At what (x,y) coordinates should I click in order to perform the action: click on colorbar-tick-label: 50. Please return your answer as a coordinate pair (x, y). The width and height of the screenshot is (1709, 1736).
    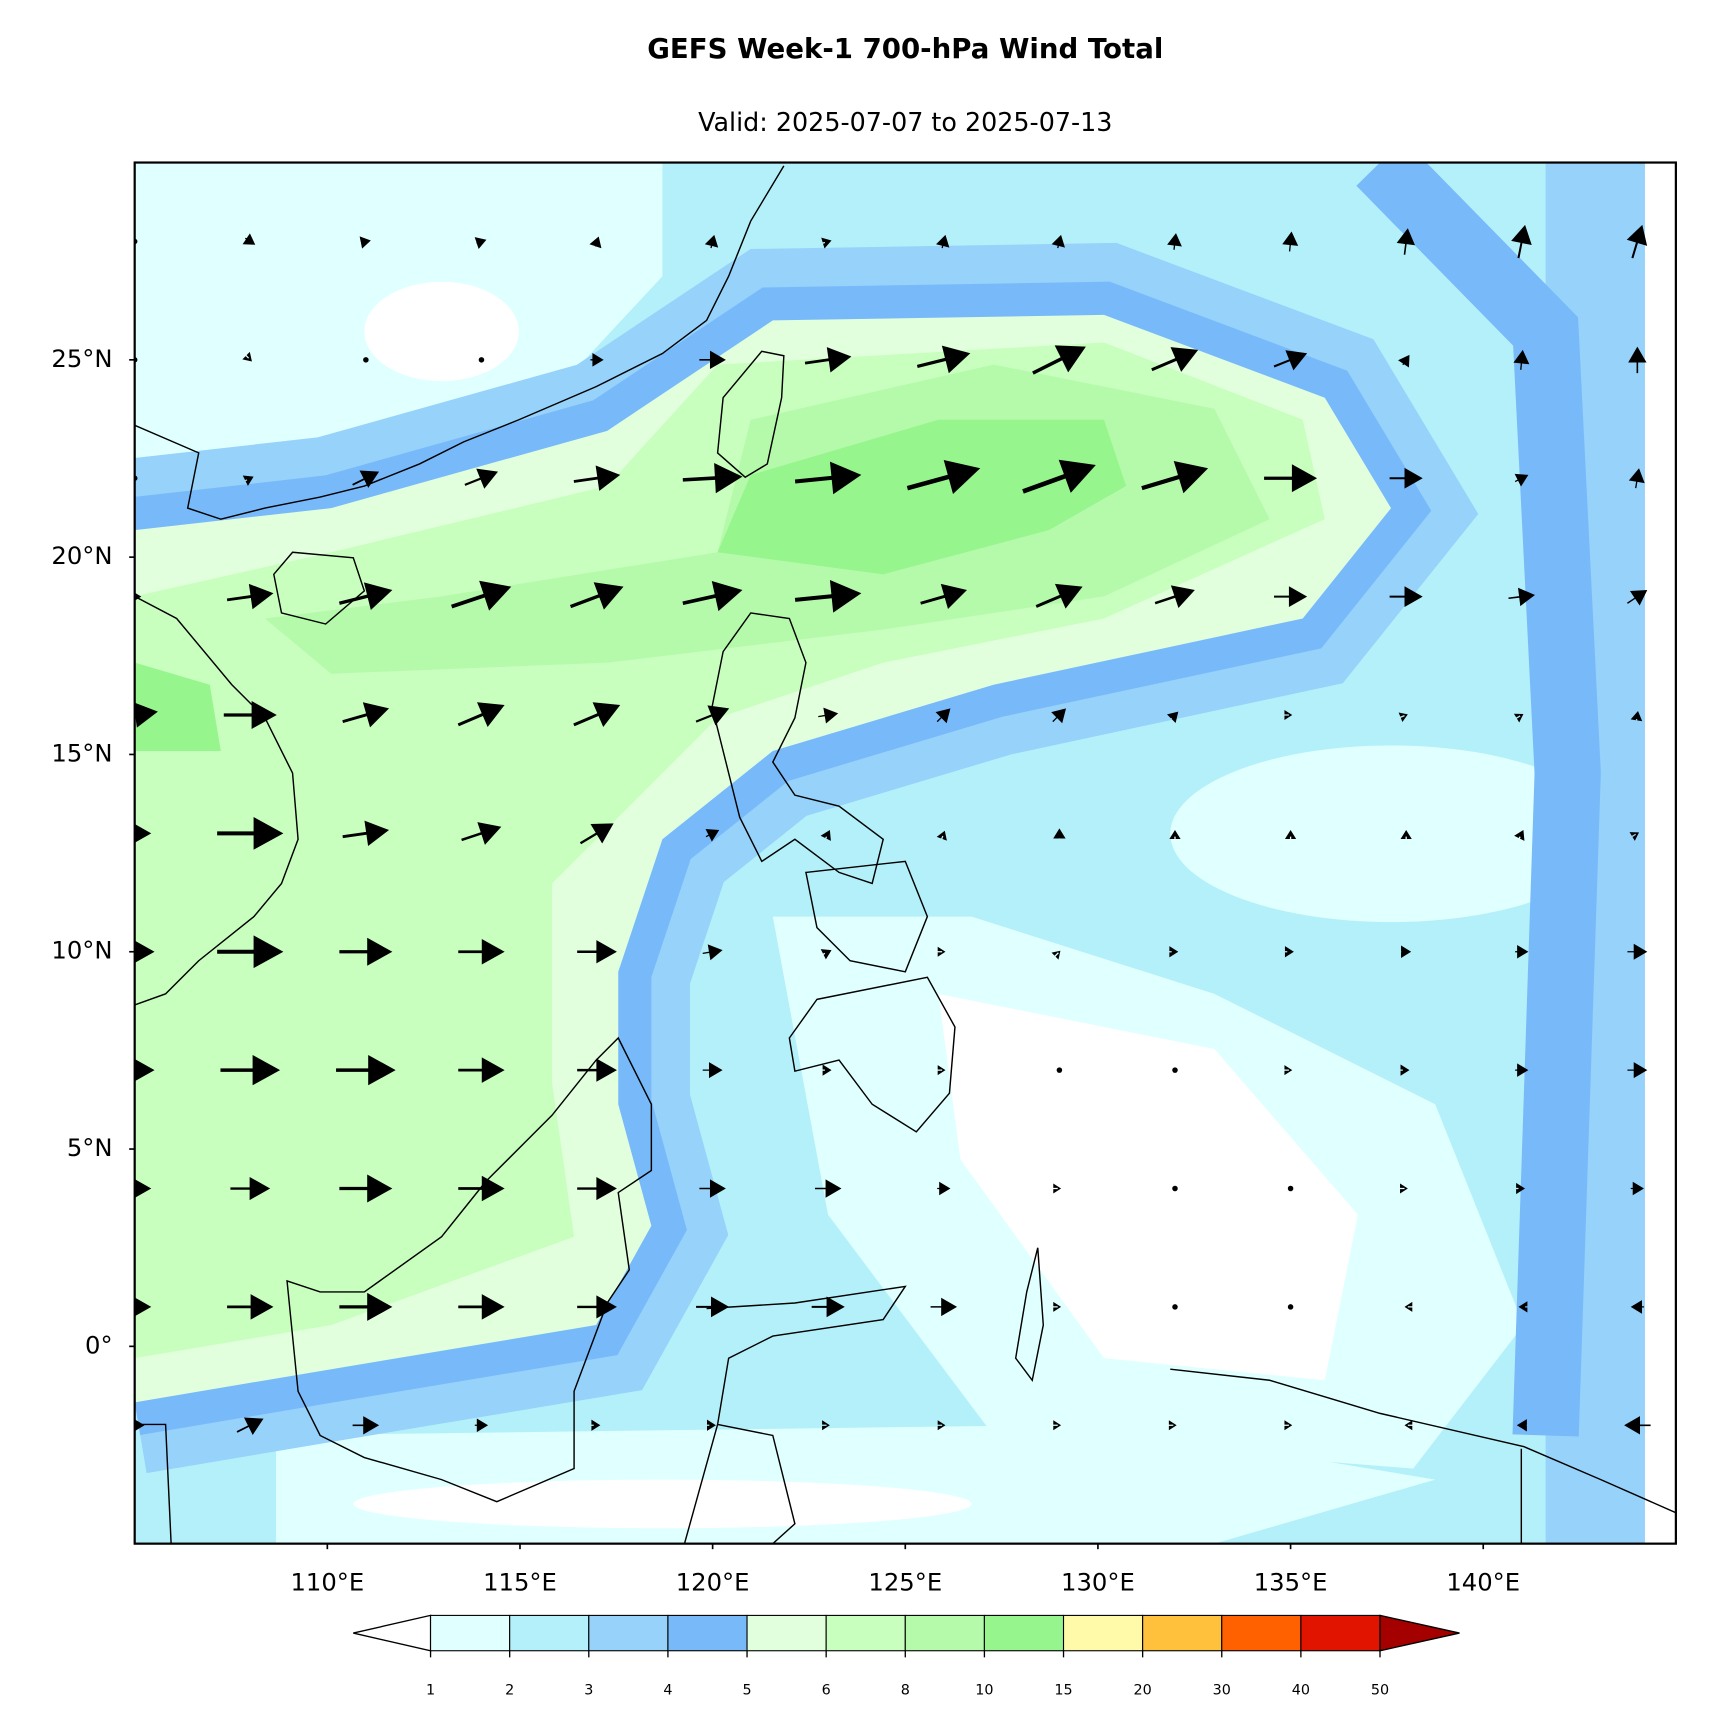
    Looking at the image, I should click on (1380, 1690).